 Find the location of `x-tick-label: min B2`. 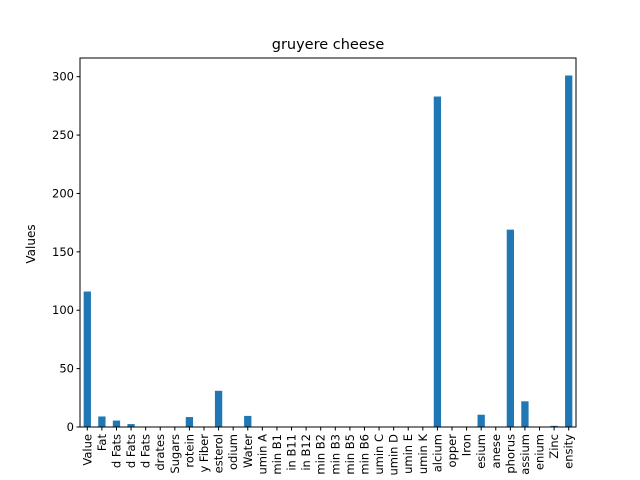

x-tick-label: min B2 is located at coordinates (321, 454).